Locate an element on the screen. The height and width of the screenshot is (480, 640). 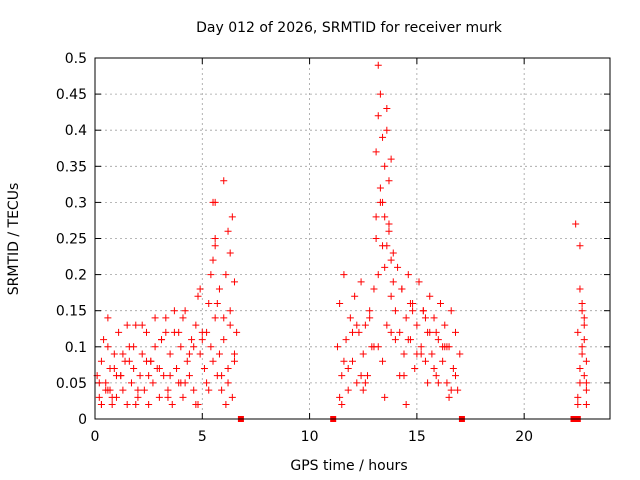
x-tick-label: 15 is located at coordinates (417, 437).